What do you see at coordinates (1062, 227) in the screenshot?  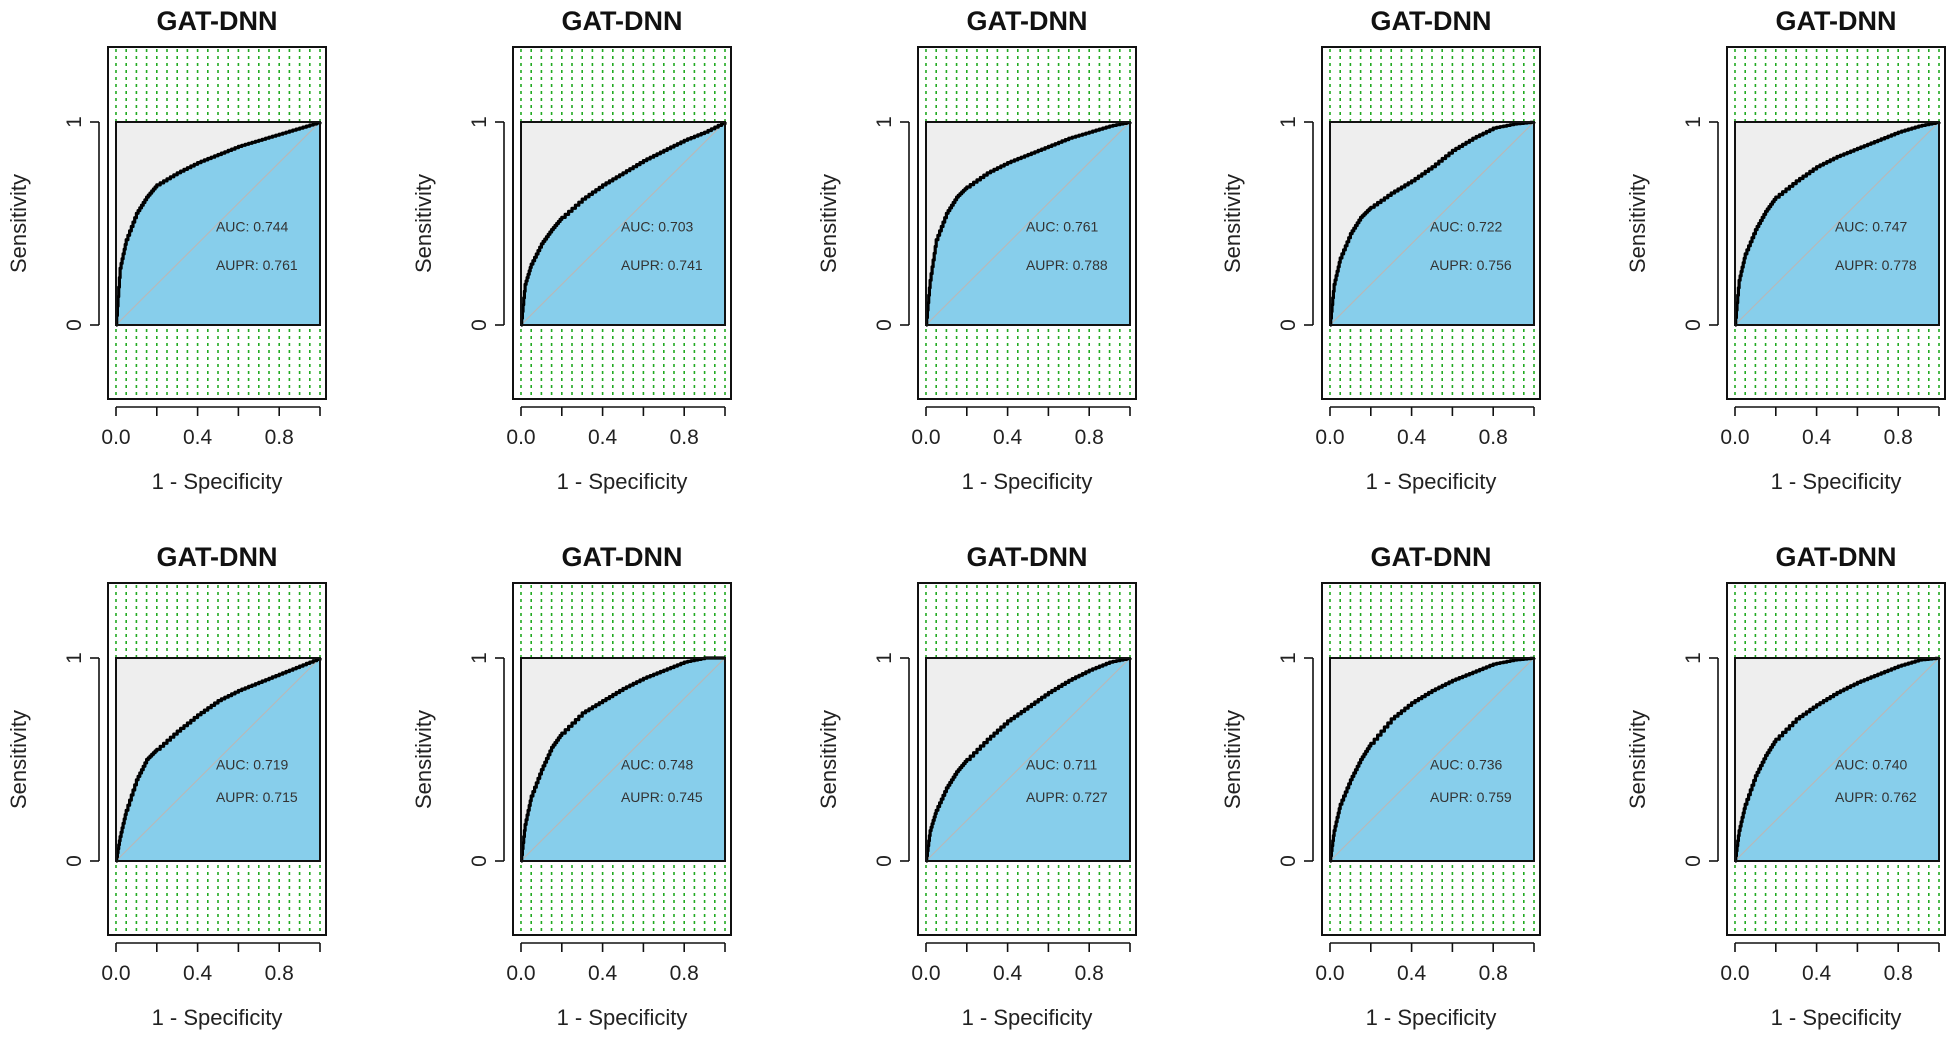 I see `auc-annotation: AUC: 0.761` at bounding box center [1062, 227].